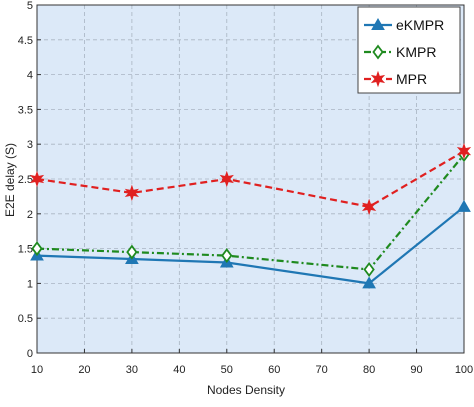 The width and height of the screenshot is (474, 407). What do you see at coordinates (25, 180) in the screenshot?
I see `y-tick-label: 2.5` at bounding box center [25, 180].